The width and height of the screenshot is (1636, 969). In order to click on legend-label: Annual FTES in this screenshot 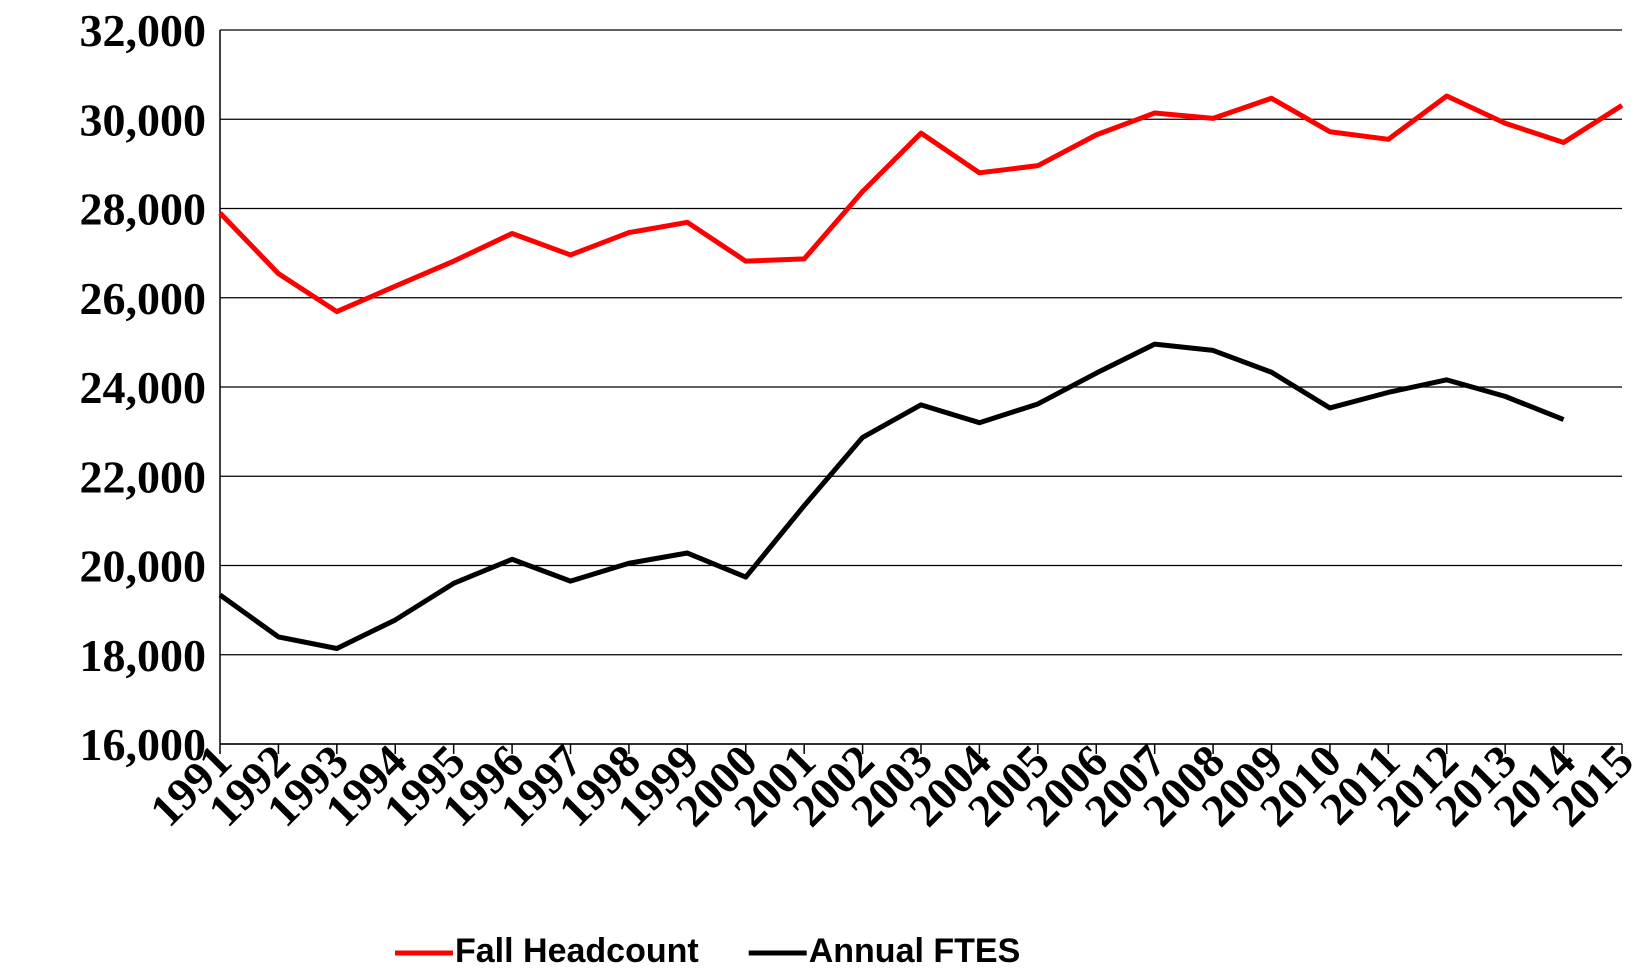, I will do `click(915, 950)`.